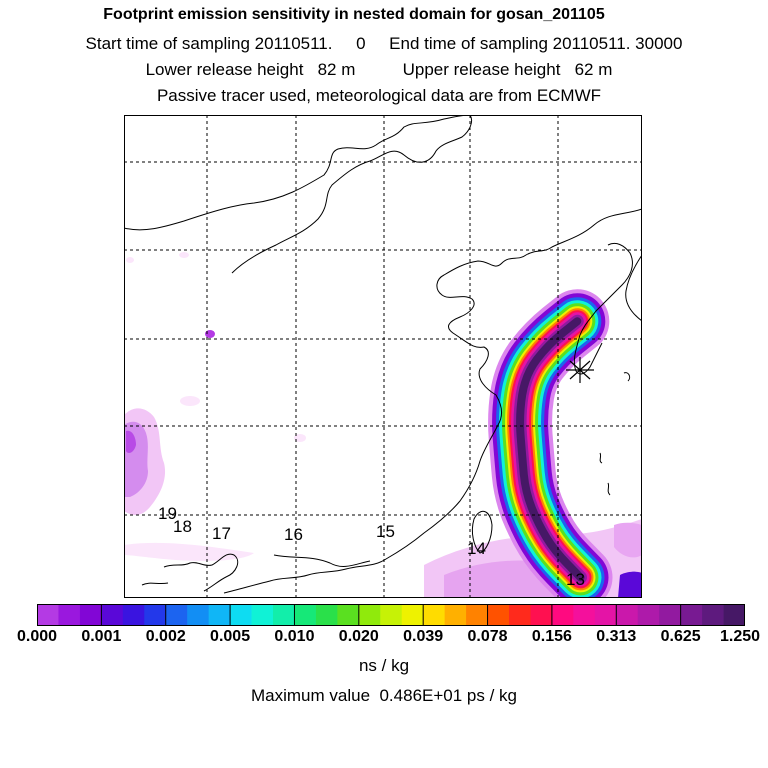  What do you see at coordinates (551, 636) in the screenshot?
I see `colorbar-tick-label: 0.156` at bounding box center [551, 636].